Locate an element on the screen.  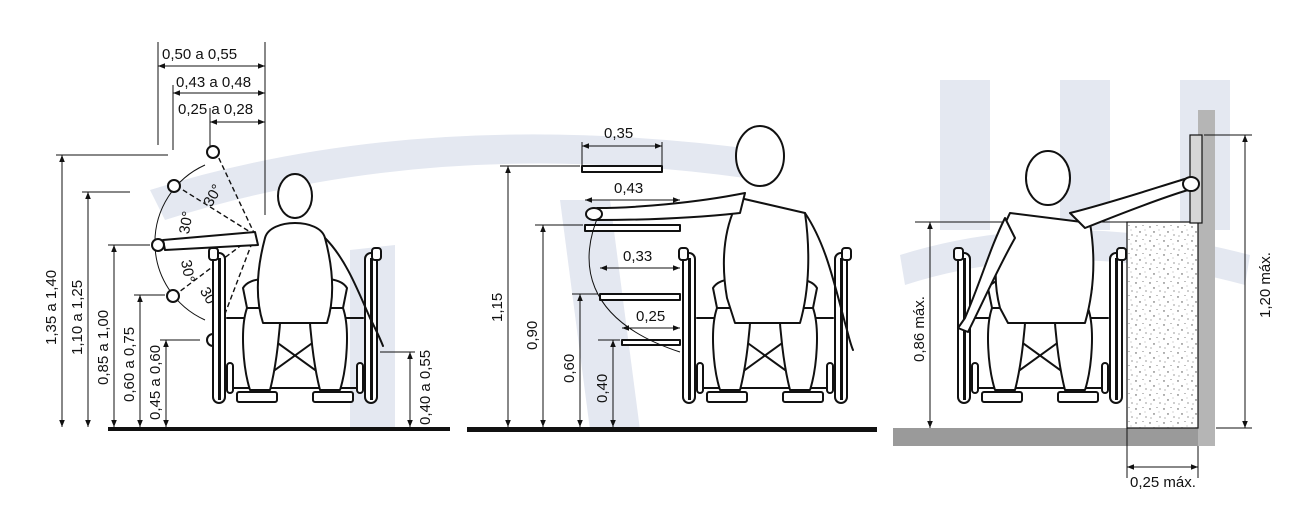
dim-label: 0,85 a 1,00 is located at coordinates (103, 347).